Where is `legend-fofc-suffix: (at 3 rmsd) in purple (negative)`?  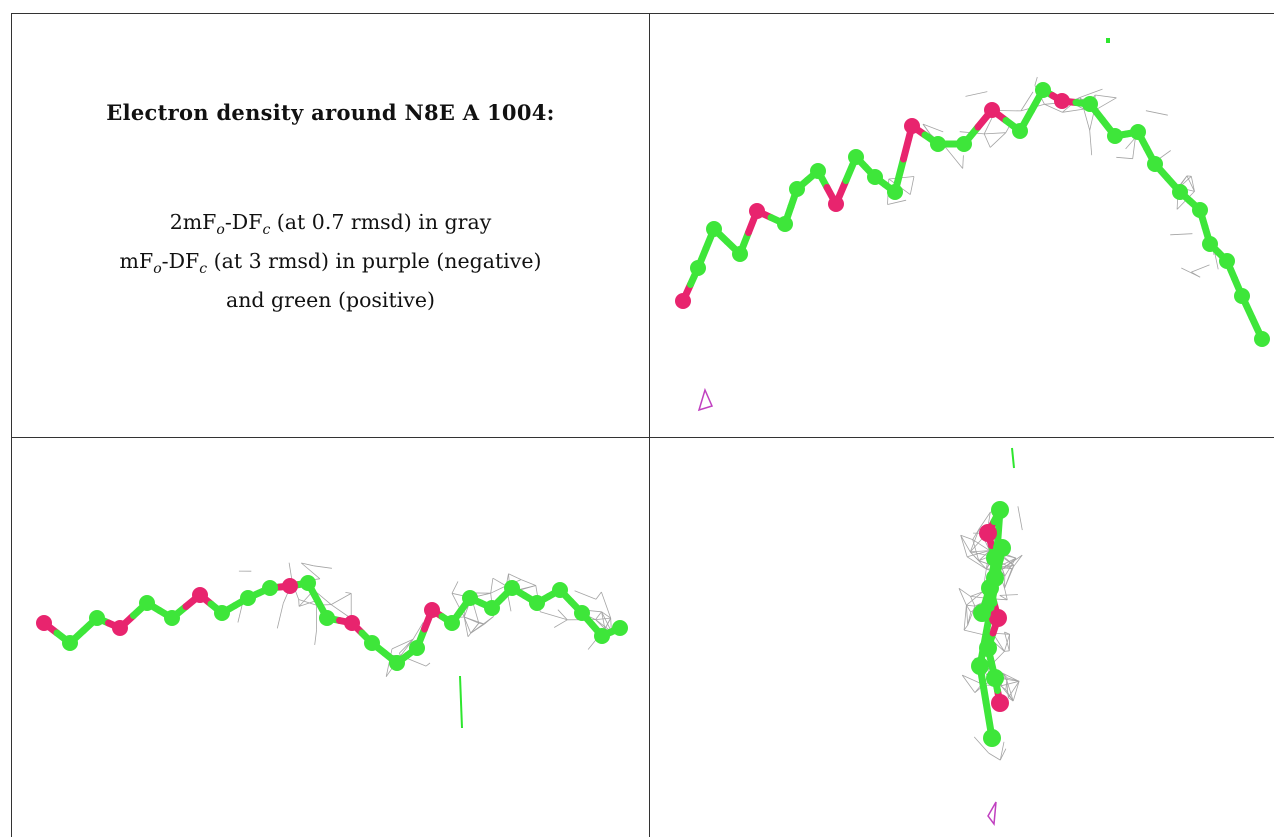
legend-fofc-suffix: (at 3 rmsd) in purple (negative) is located at coordinates (374, 261).